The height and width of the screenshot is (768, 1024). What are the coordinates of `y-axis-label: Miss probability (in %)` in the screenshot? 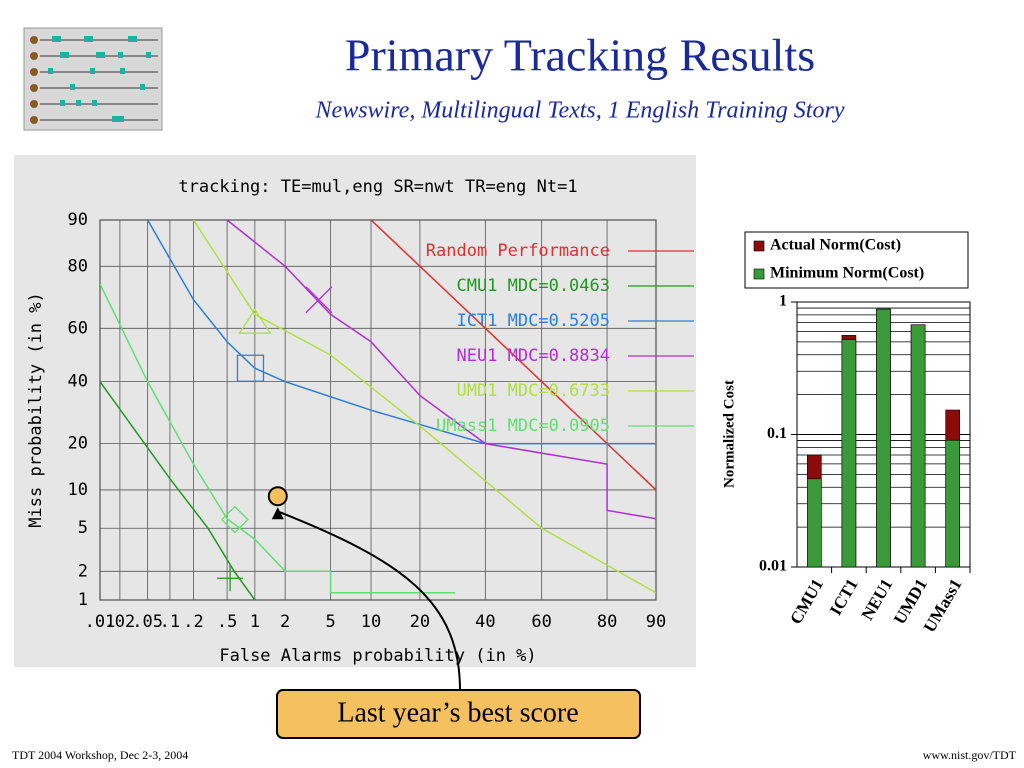 It's located at (36, 409).